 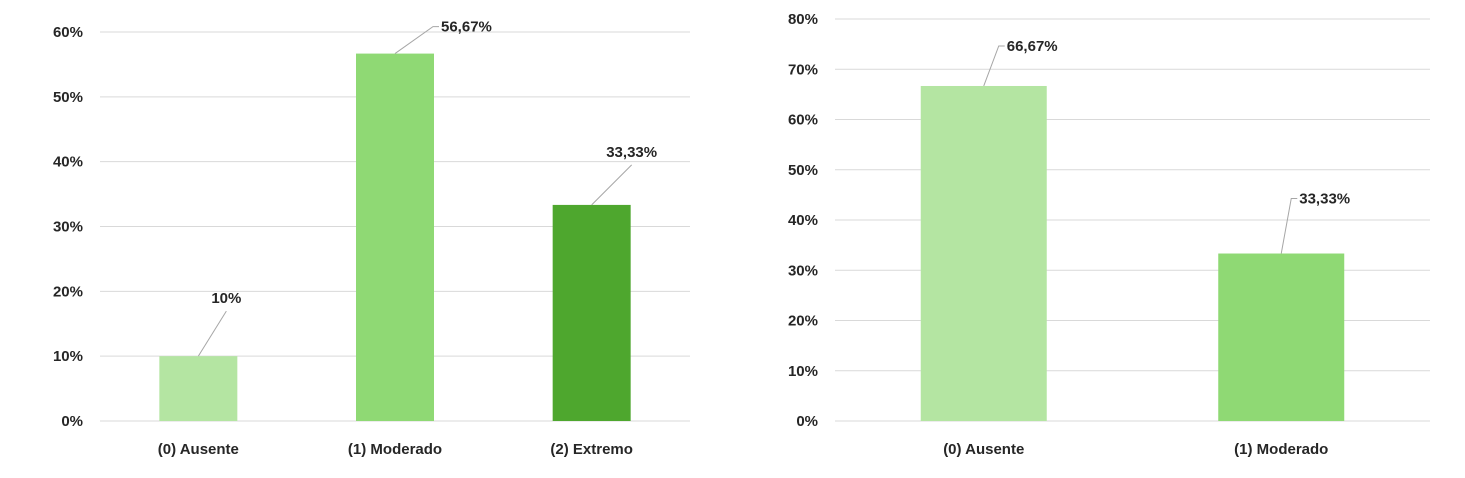 I want to click on x-axis: (0) Ausente (1) Moderado, so click(x=1135, y=449).